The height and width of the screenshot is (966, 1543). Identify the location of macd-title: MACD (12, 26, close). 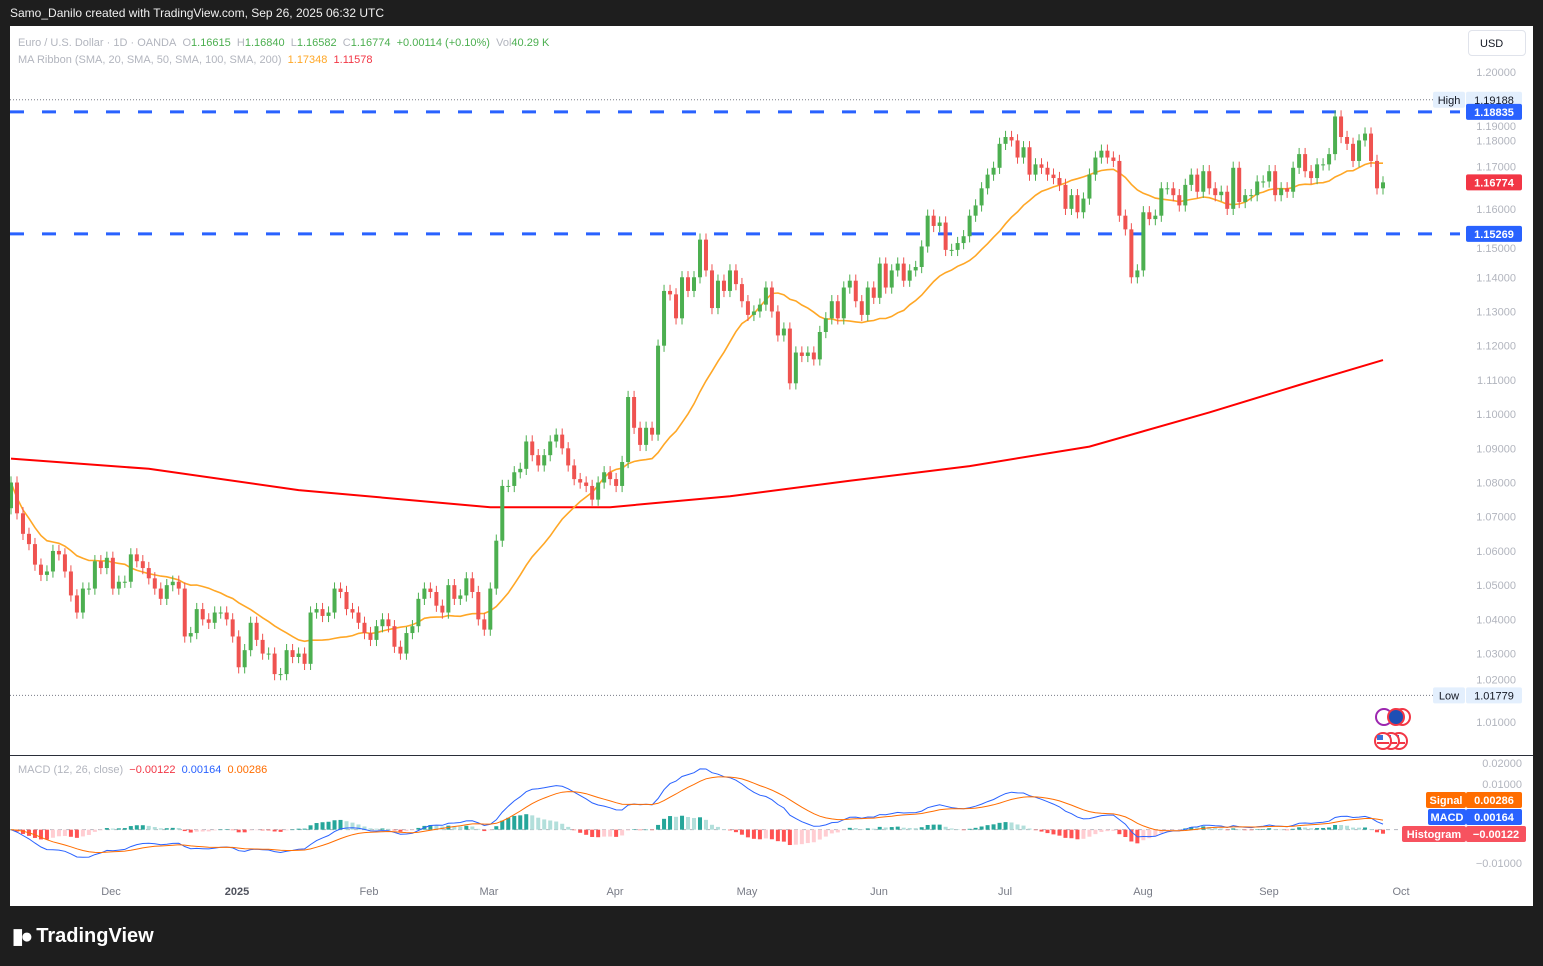
(71, 770).